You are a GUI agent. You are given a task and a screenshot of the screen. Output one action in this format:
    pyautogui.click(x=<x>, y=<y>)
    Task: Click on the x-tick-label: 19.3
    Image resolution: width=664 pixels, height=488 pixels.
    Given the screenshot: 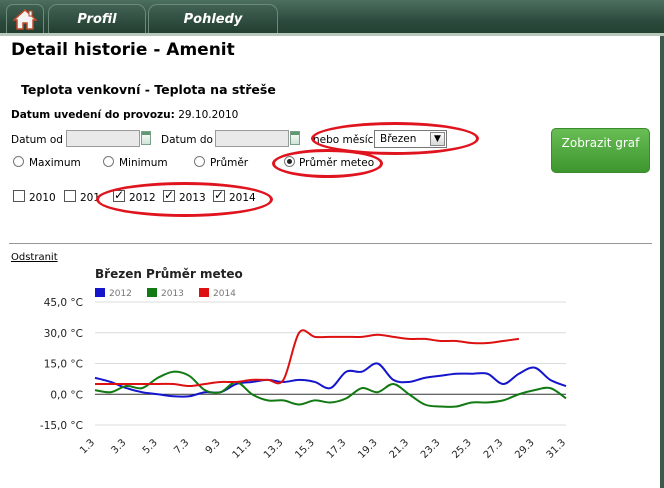 What is the action you would take?
    pyautogui.click(x=368, y=449)
    